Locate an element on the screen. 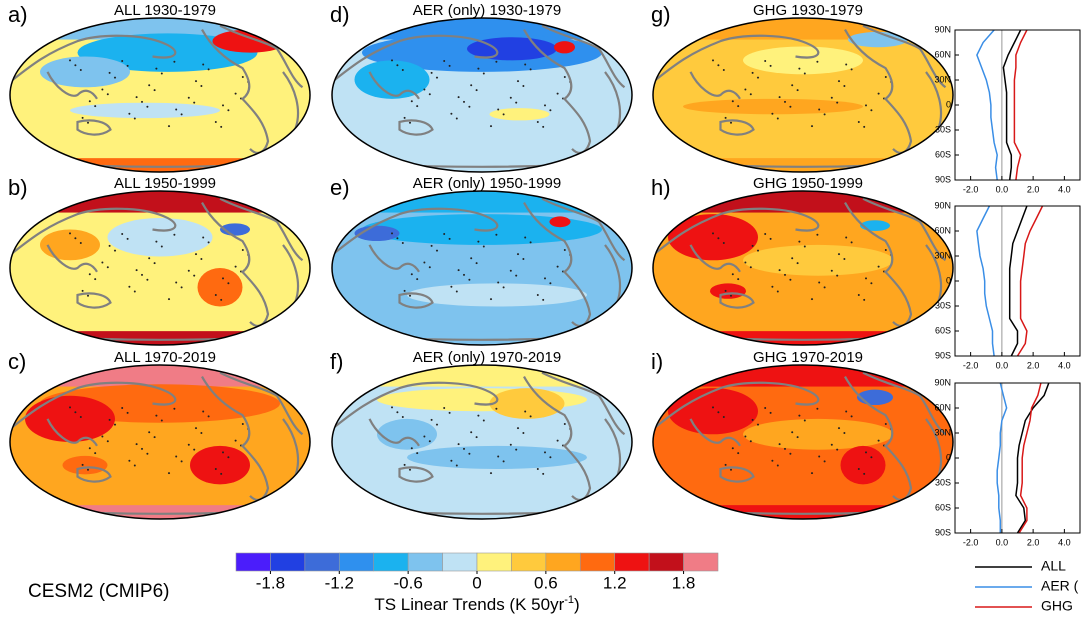 This screenshot has height=630, width=1092. colorbar-tick-label: 1.8 is located at coordinates (684, 582).